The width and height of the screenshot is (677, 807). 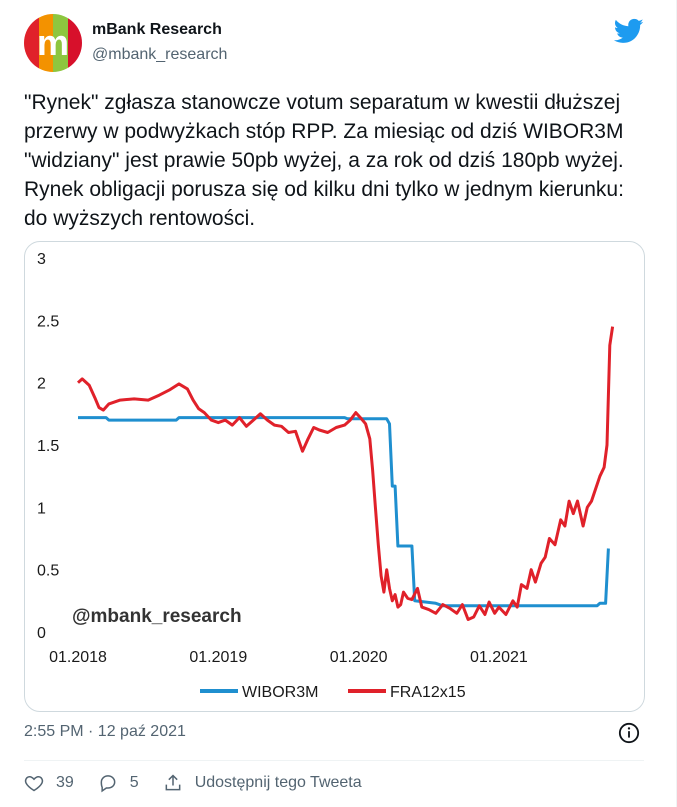 I want to click on like-count: 39, so click(x=65, y=782).